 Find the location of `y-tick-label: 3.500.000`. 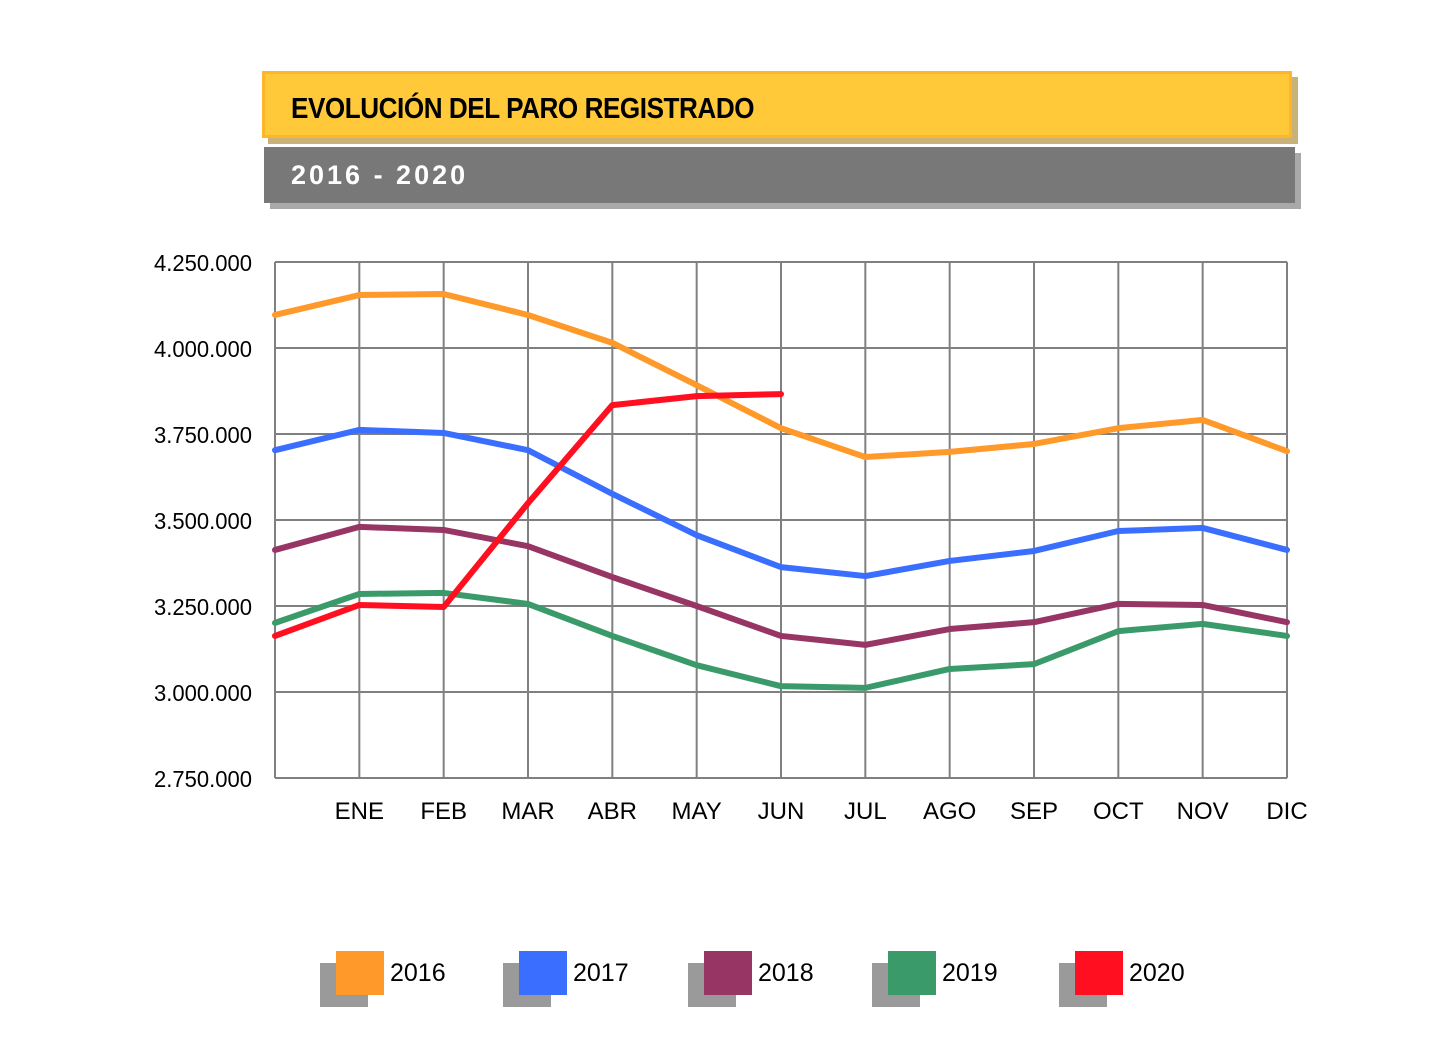

y-tick-label: 3.500.000 is located at coordinates (203, 521).